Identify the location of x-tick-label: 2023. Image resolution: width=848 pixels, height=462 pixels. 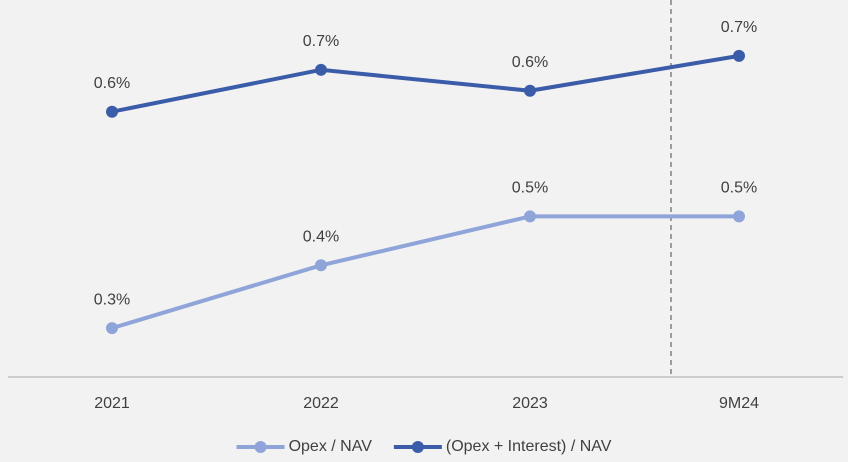
(530, 403).